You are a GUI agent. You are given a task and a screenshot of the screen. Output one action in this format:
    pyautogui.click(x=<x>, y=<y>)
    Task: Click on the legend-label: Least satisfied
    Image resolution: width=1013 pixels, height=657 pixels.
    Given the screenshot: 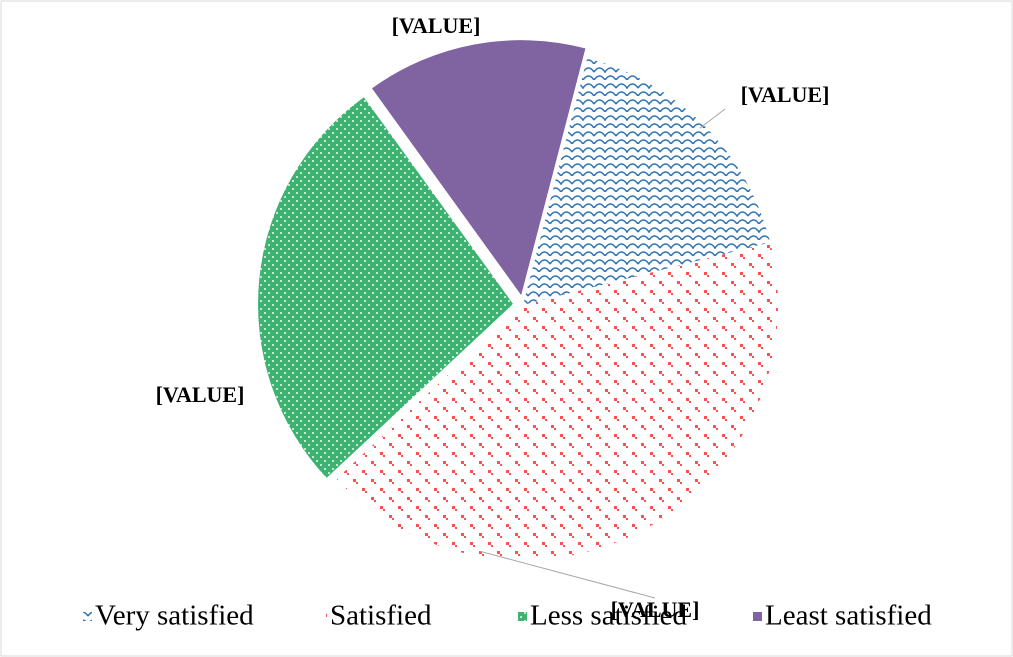 What is the action you would take?
    pyautogui.click(x=848, y=616)
    